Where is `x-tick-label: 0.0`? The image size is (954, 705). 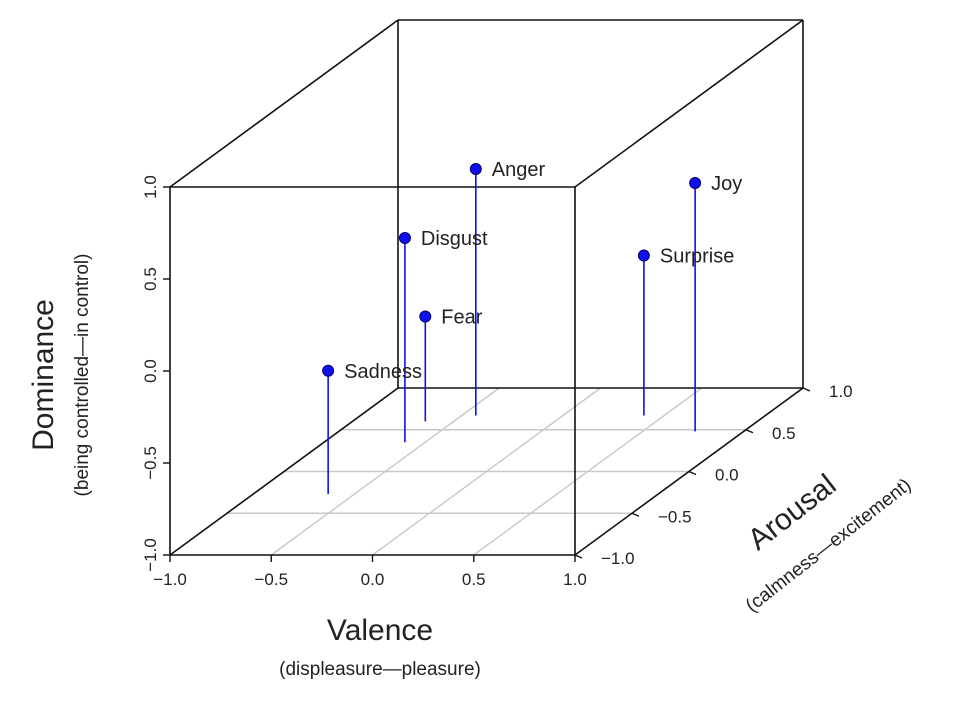
x-tick-label: 0.0 is located at coordinates (373, 579).